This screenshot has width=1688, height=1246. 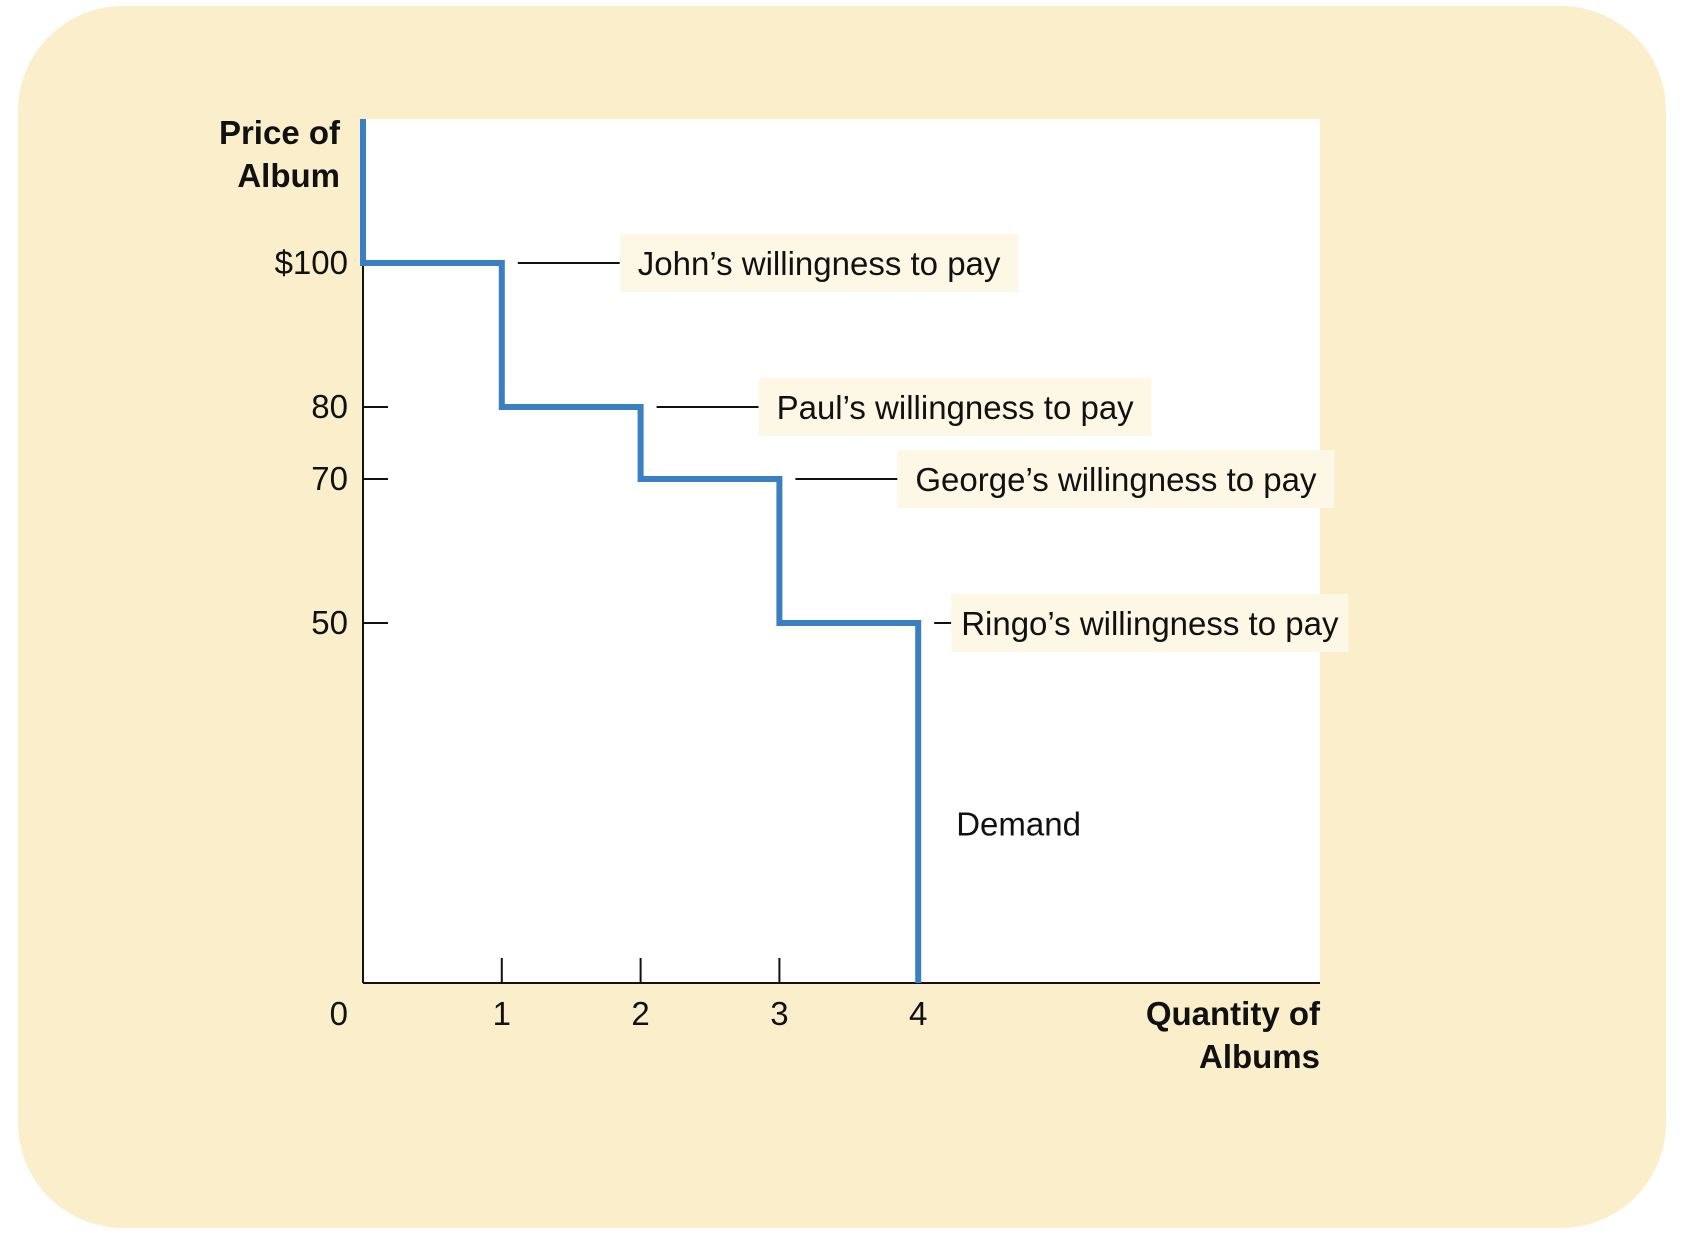 What do you see at coordinates (311, 262) in the screenshot?
I see `y-tick-label: $100` at bounding box center [311, 262].